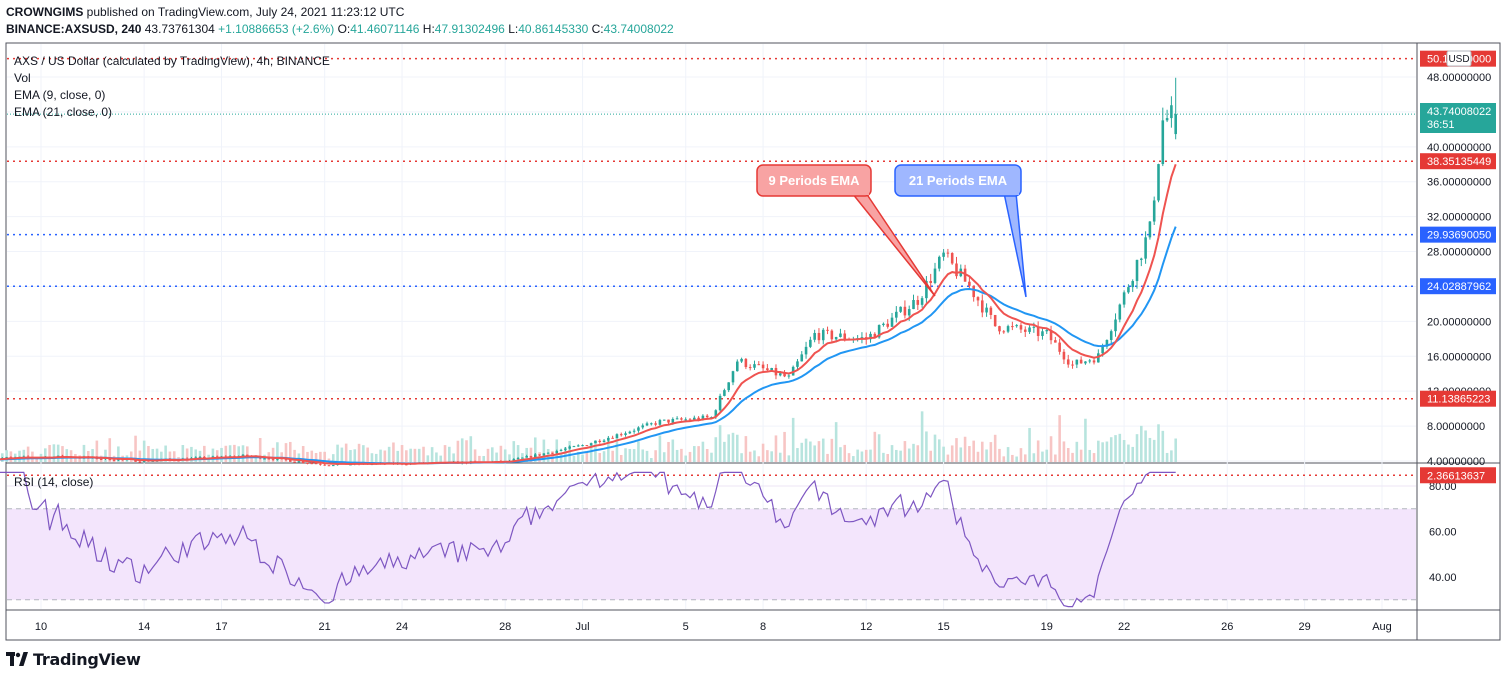  Describe the element at coordinates (1459, 58) in the screenshot. I see `currency-badge: USD` at that location.